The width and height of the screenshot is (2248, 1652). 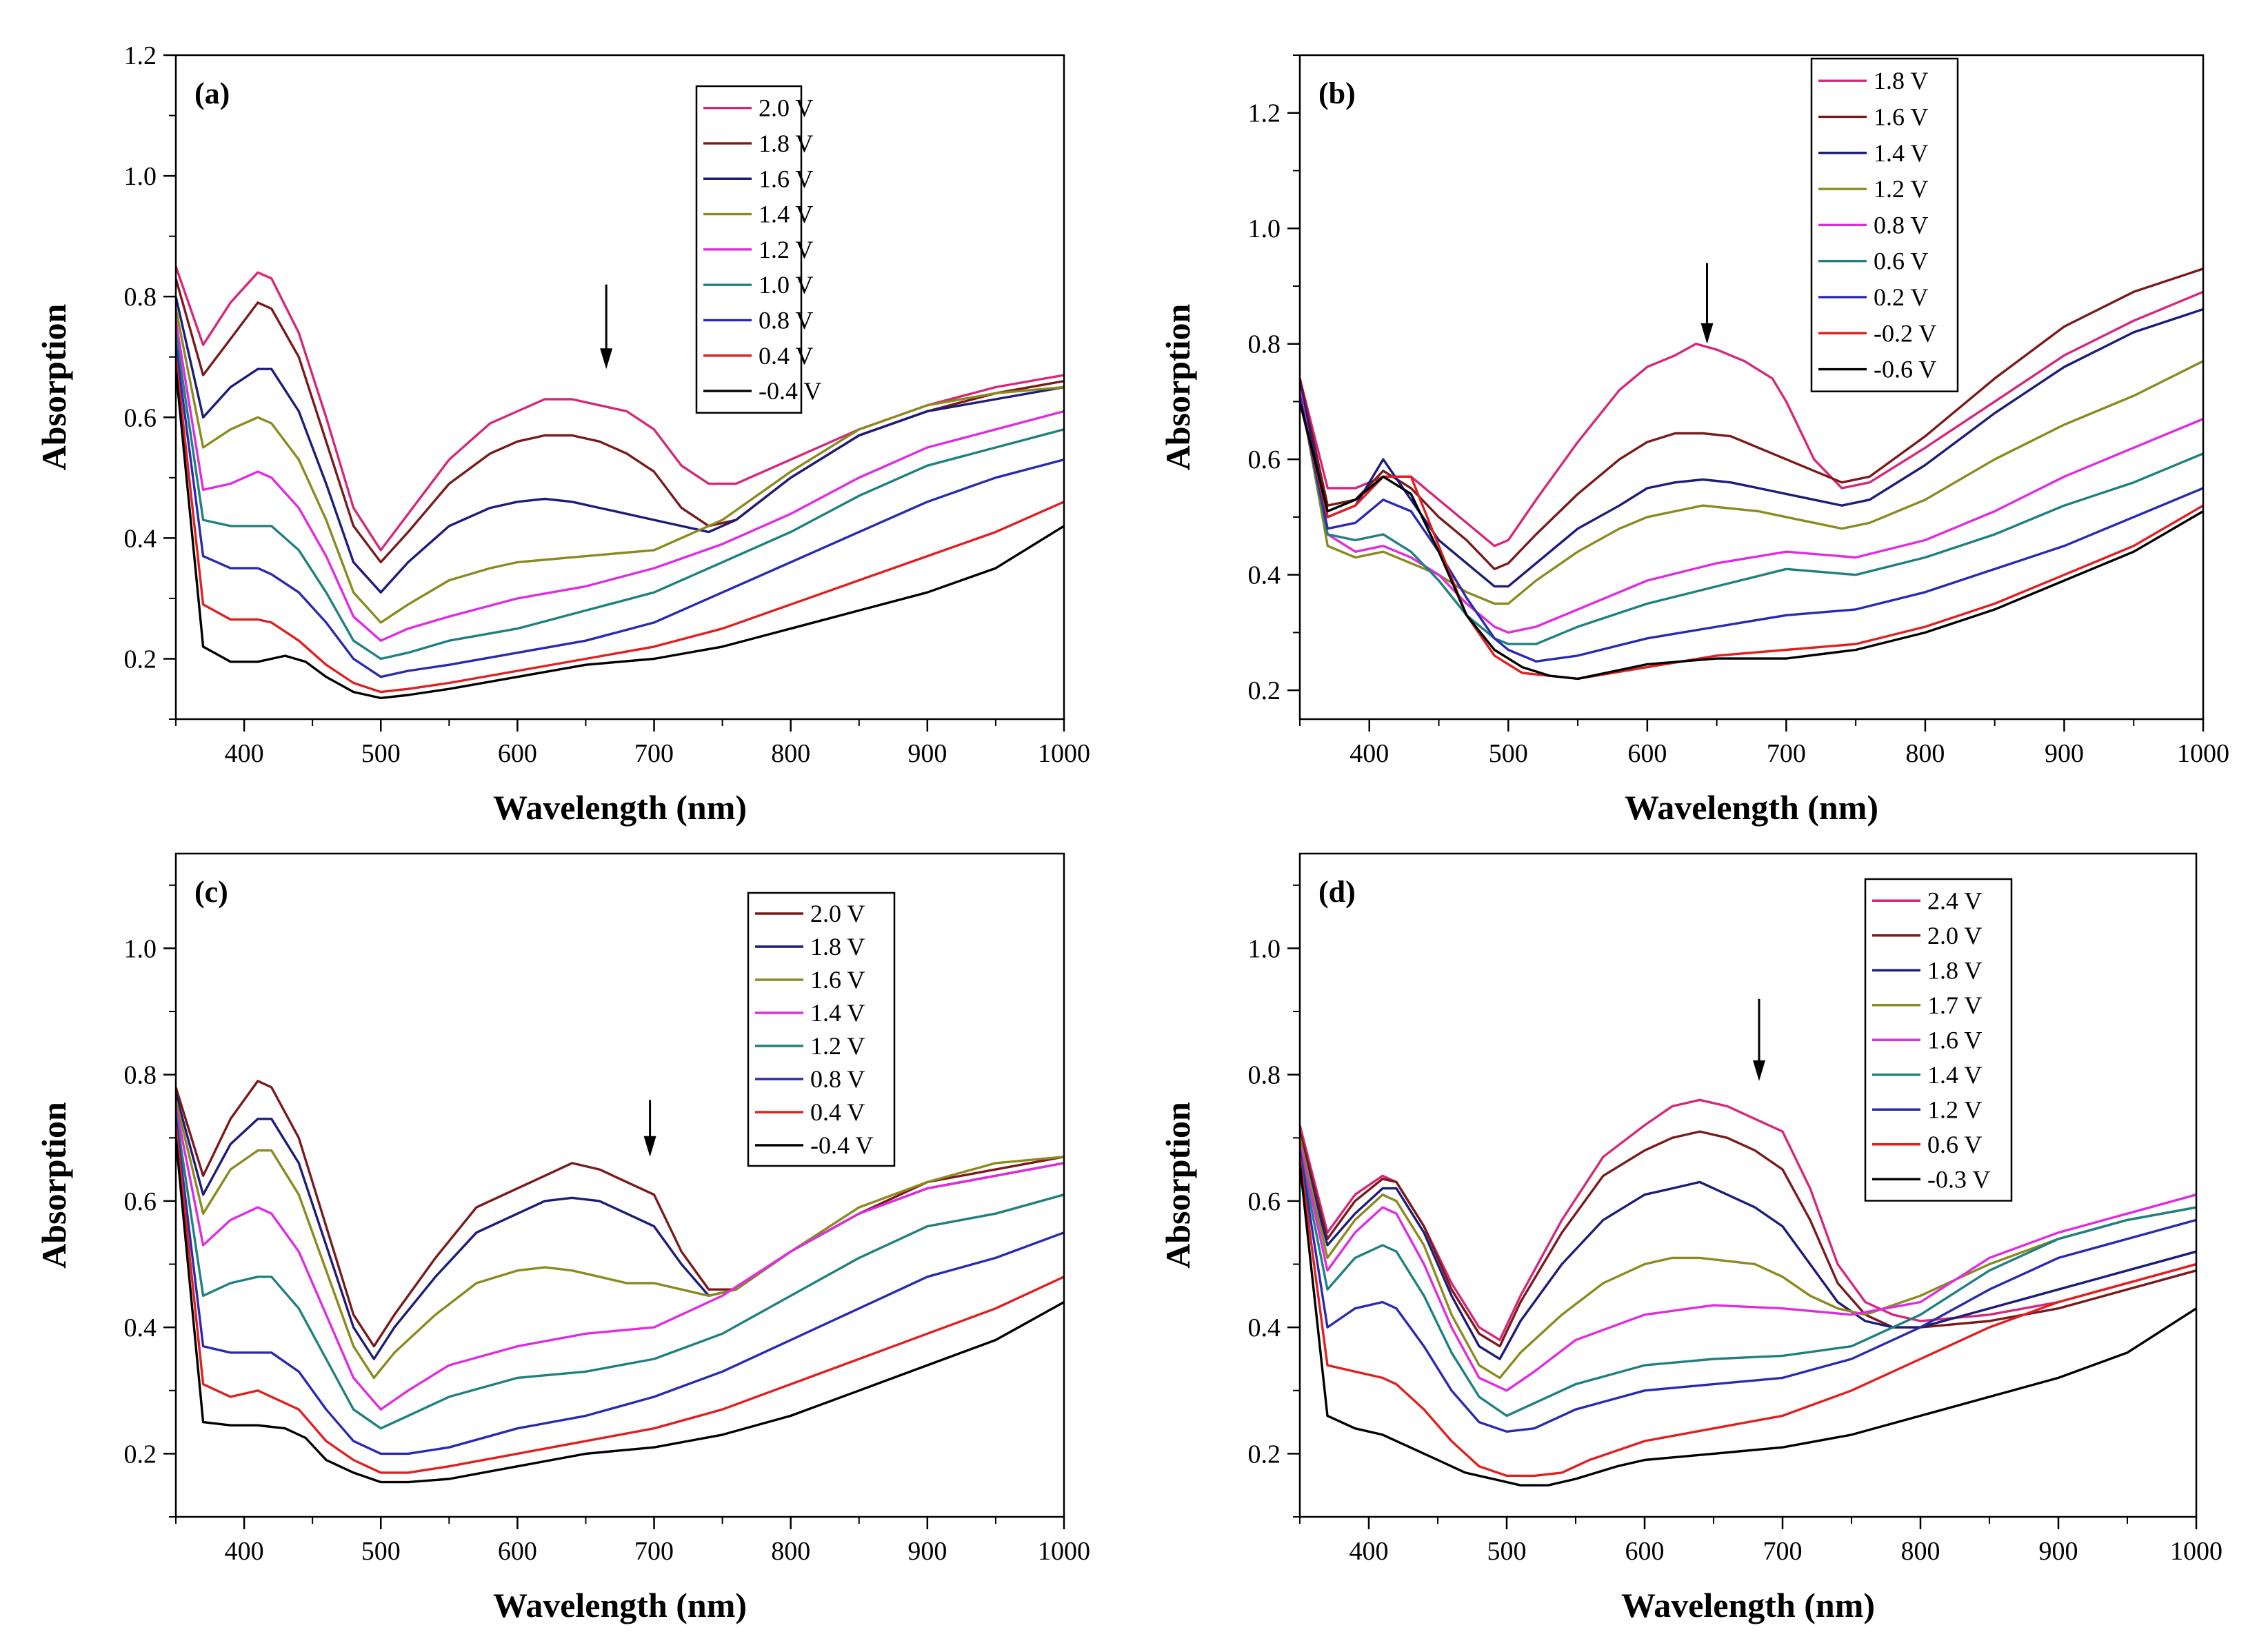 I want to click on legend-label: 1.7 V, so click(x=1954, y=1005).